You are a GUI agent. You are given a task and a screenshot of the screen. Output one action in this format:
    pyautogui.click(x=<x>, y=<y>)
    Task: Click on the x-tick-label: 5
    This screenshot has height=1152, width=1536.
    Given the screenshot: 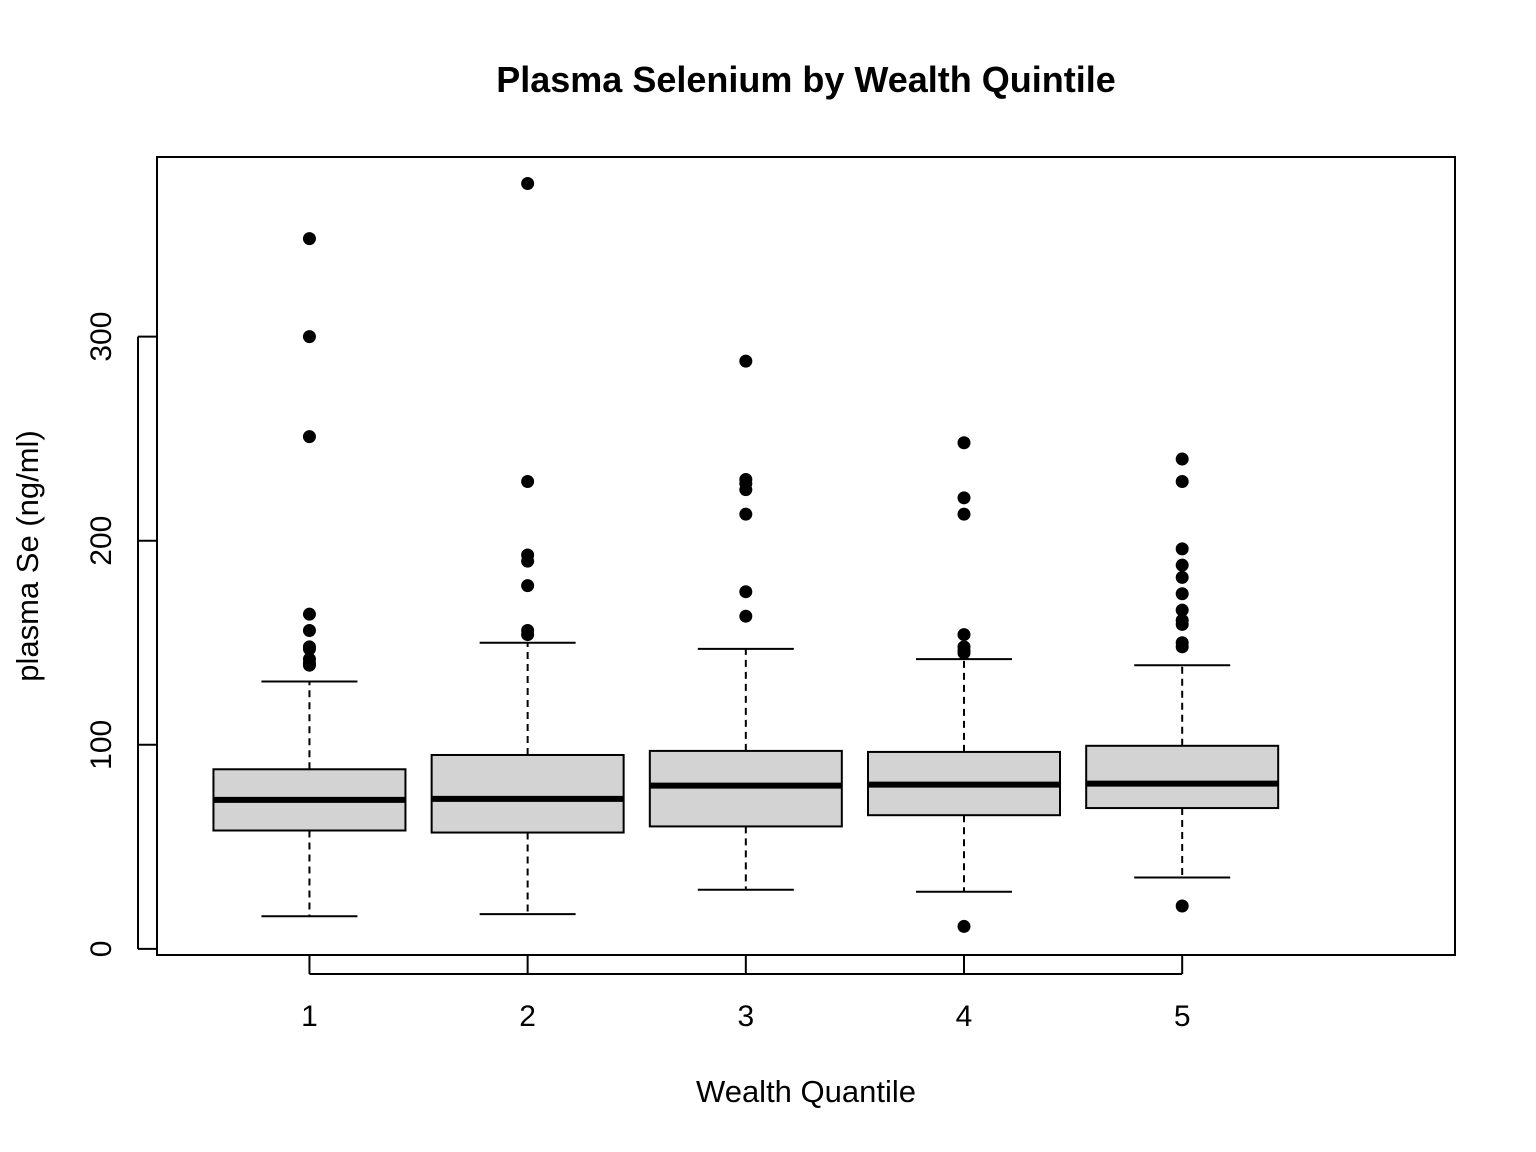 What is the action you would take?
    pyautogui.click(x=1182, y=1016)
    